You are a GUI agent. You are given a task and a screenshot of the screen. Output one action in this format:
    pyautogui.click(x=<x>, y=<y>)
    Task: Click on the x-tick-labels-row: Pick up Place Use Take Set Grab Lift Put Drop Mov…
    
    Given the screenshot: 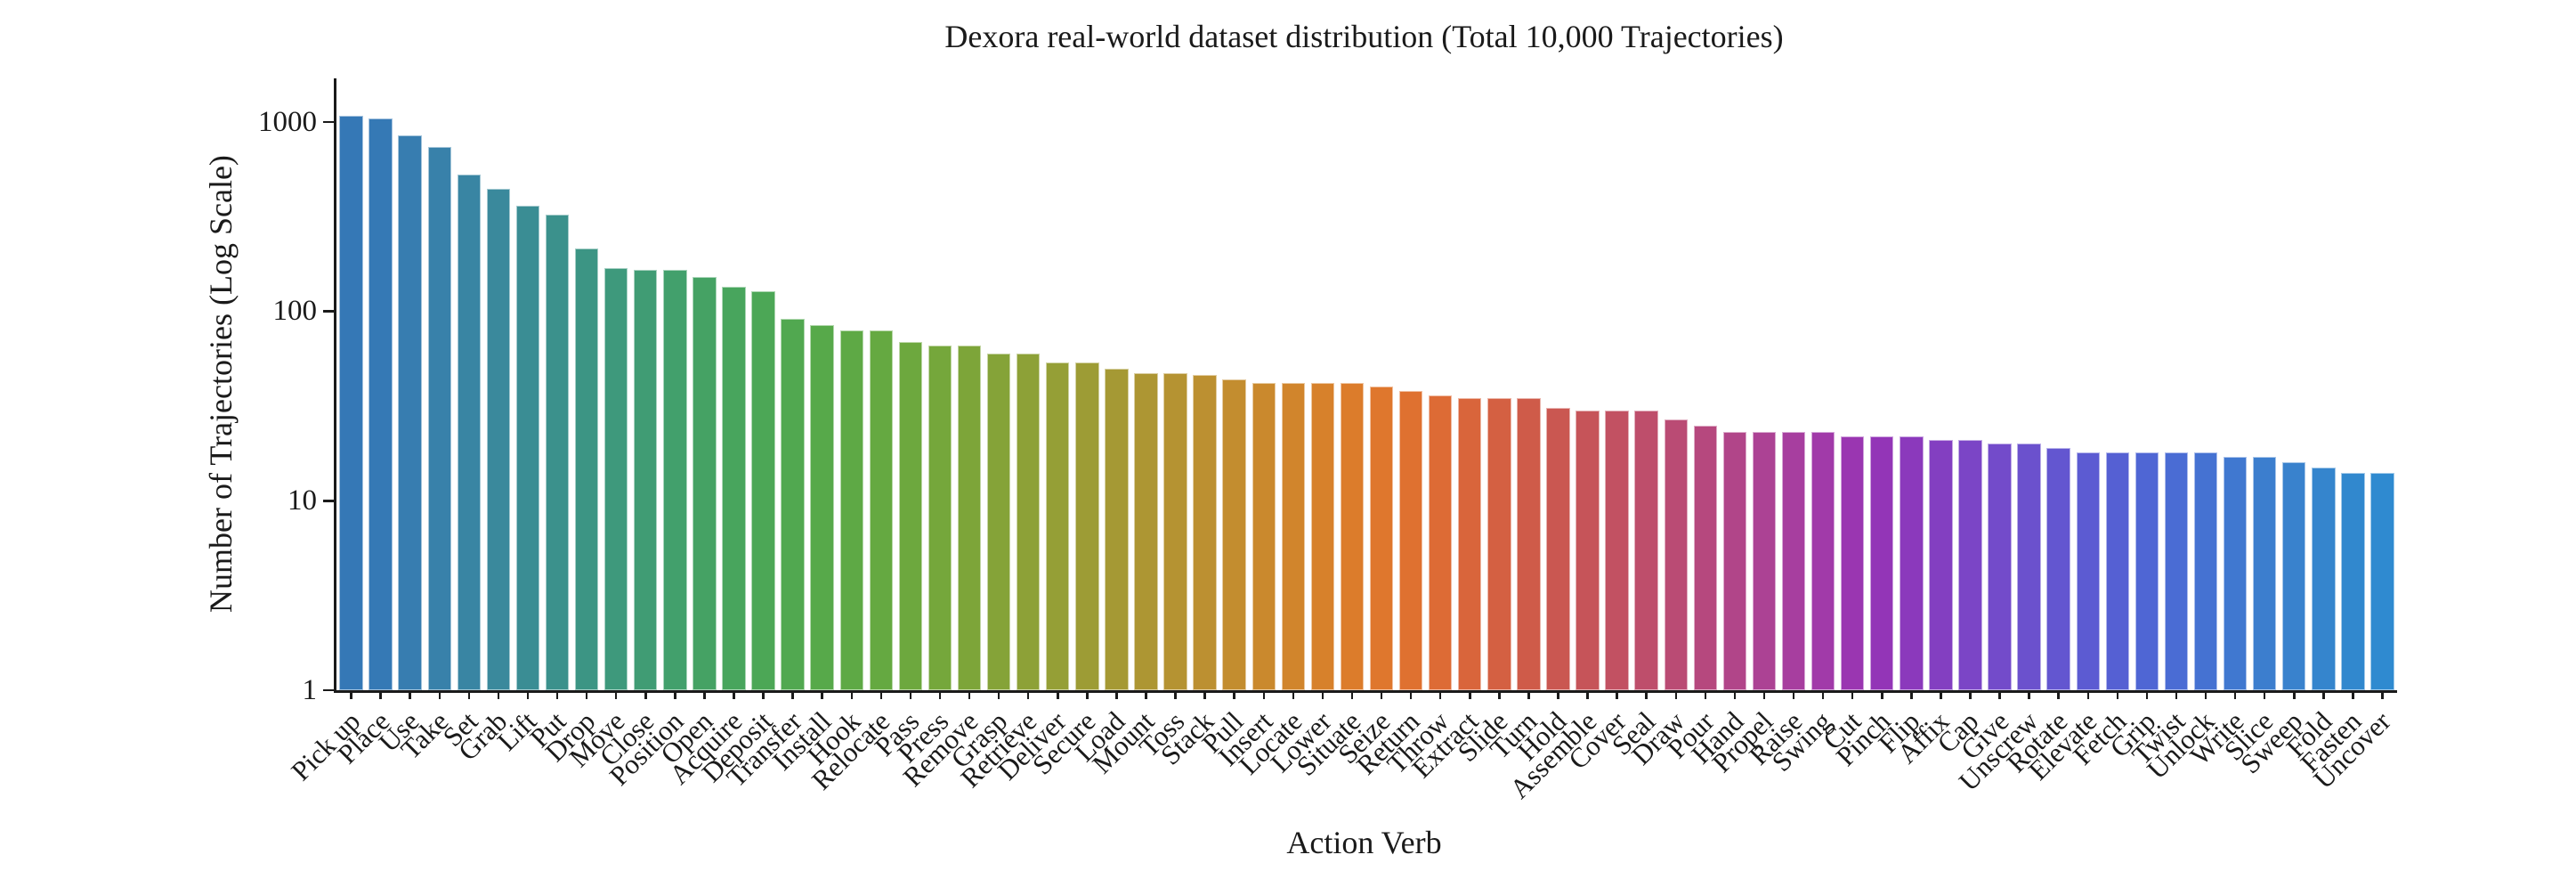 What is the action you would take?
    pyautogui.click(x=1341, y=761)
    